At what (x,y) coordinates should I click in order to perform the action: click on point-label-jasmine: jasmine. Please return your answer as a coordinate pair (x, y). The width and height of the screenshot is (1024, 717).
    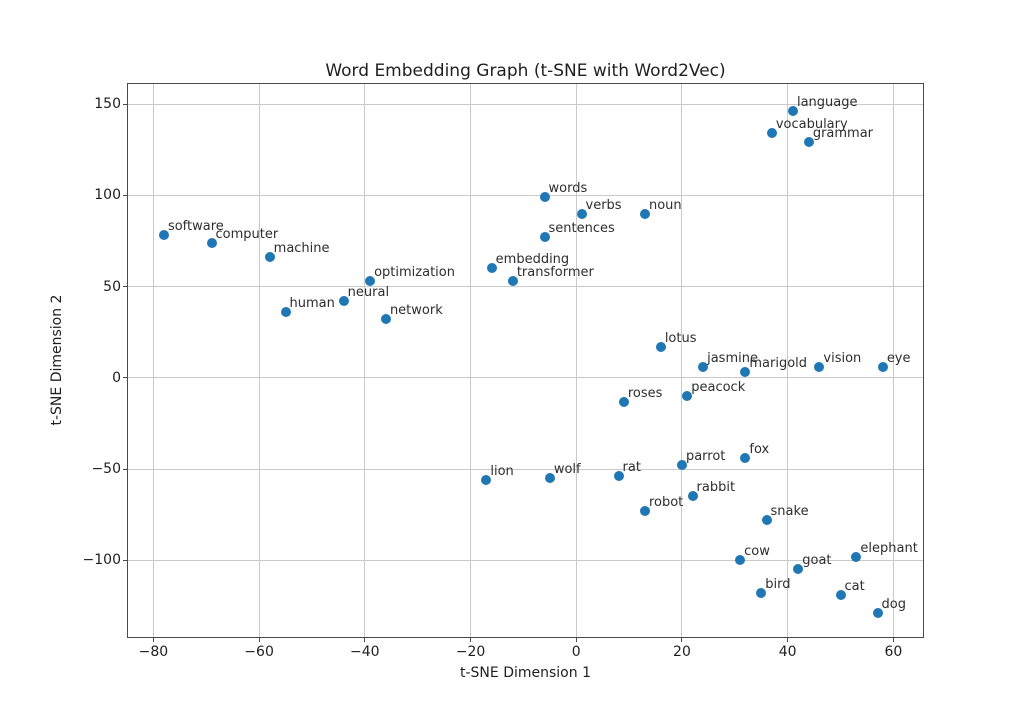
    Looking at the image, I should click on (732, 358).